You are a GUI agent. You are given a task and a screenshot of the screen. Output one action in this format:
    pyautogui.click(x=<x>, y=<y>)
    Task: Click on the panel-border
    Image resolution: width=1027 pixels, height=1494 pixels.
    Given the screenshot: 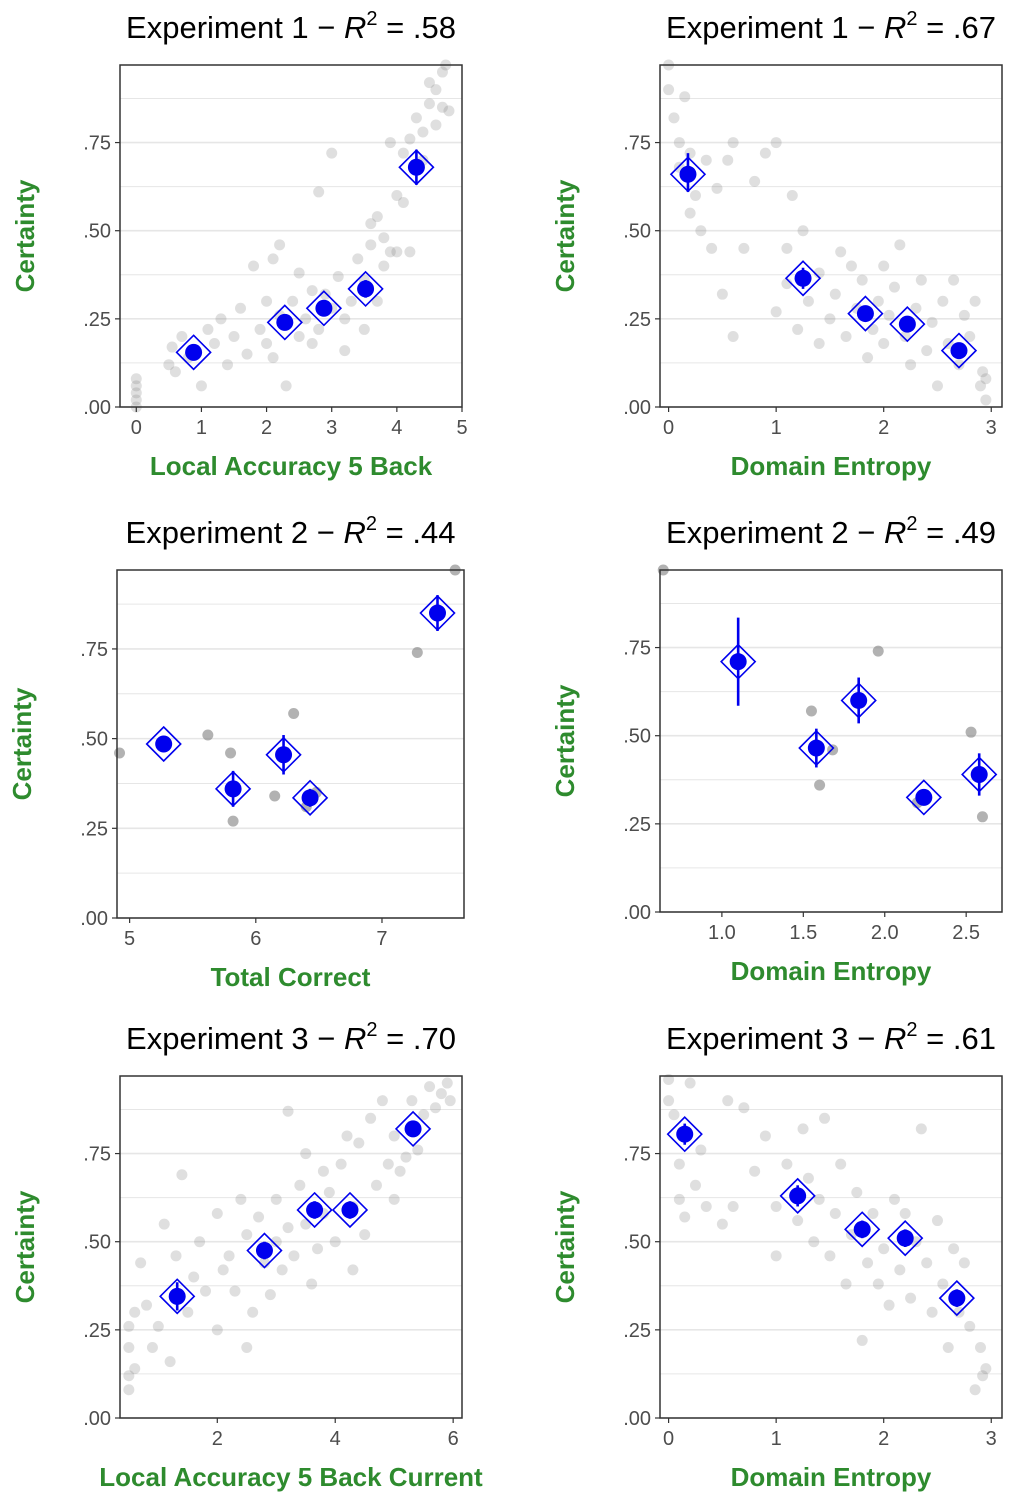 What is the action you would take?
    pyautogui.click(x=831, y=236)
    